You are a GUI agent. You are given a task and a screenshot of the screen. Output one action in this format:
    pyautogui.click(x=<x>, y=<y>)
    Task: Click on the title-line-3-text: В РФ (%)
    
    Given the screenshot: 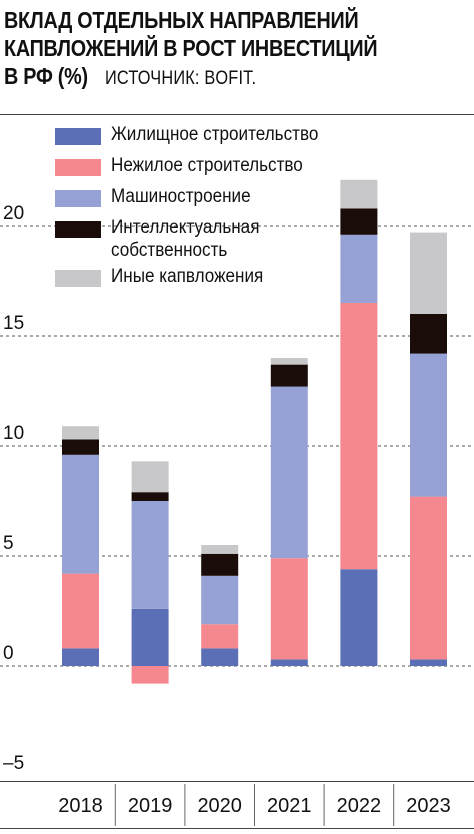 What is the action you would take?
    pyautogui.click(x=46, y=76)
    